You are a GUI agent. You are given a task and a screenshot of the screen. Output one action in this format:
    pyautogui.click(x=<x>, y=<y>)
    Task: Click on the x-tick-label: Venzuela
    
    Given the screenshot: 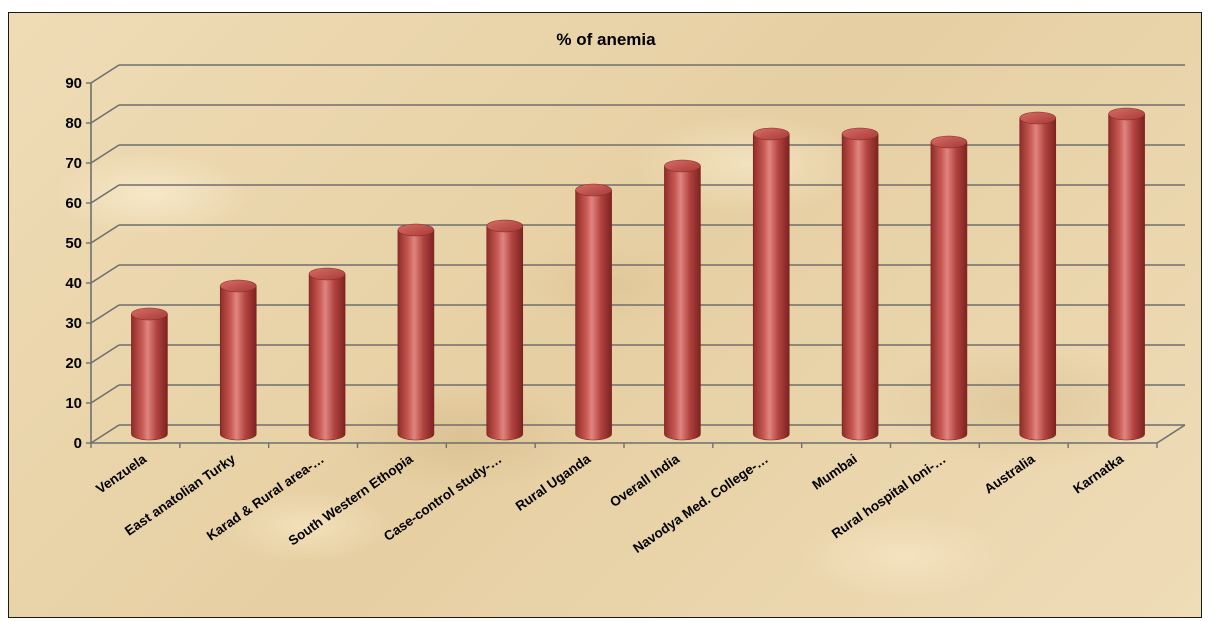 What is the action you would take?
    pyautogui.click(x=121, y=474)
    